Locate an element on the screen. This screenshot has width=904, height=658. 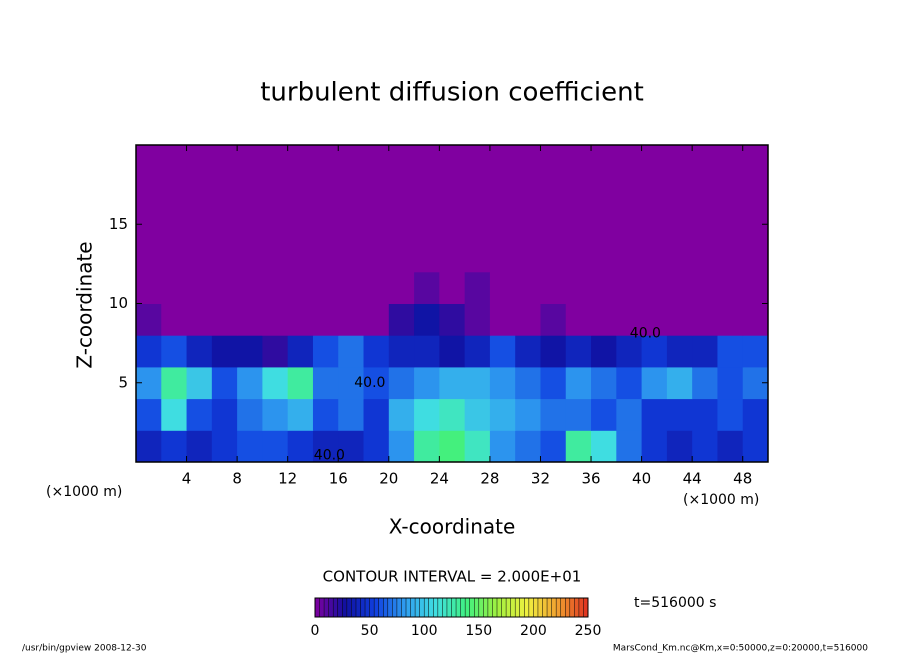
x-tick-label: 36 is located at coordinates (590, 479).